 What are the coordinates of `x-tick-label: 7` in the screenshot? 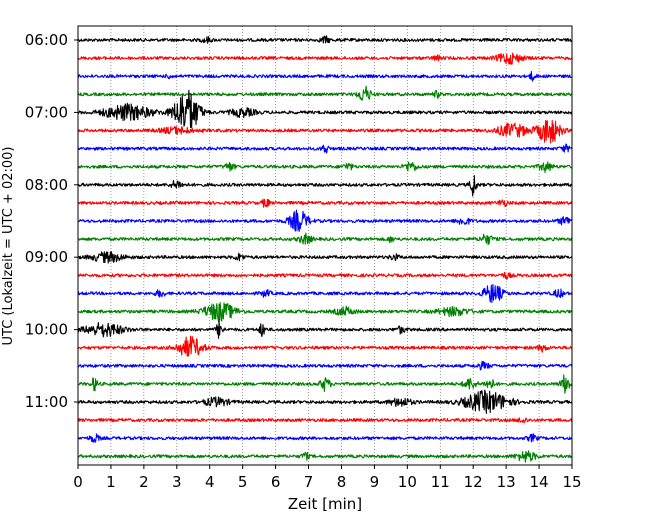 It's located at (309, 482).